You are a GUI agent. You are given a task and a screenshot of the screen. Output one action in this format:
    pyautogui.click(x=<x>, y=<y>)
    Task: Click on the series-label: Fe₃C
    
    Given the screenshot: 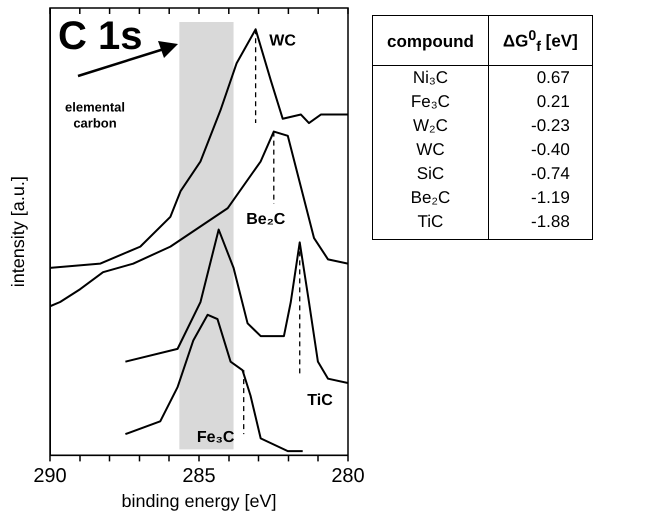 What is the action you would take?
    pyautogui.click(x=215, y=437)
    